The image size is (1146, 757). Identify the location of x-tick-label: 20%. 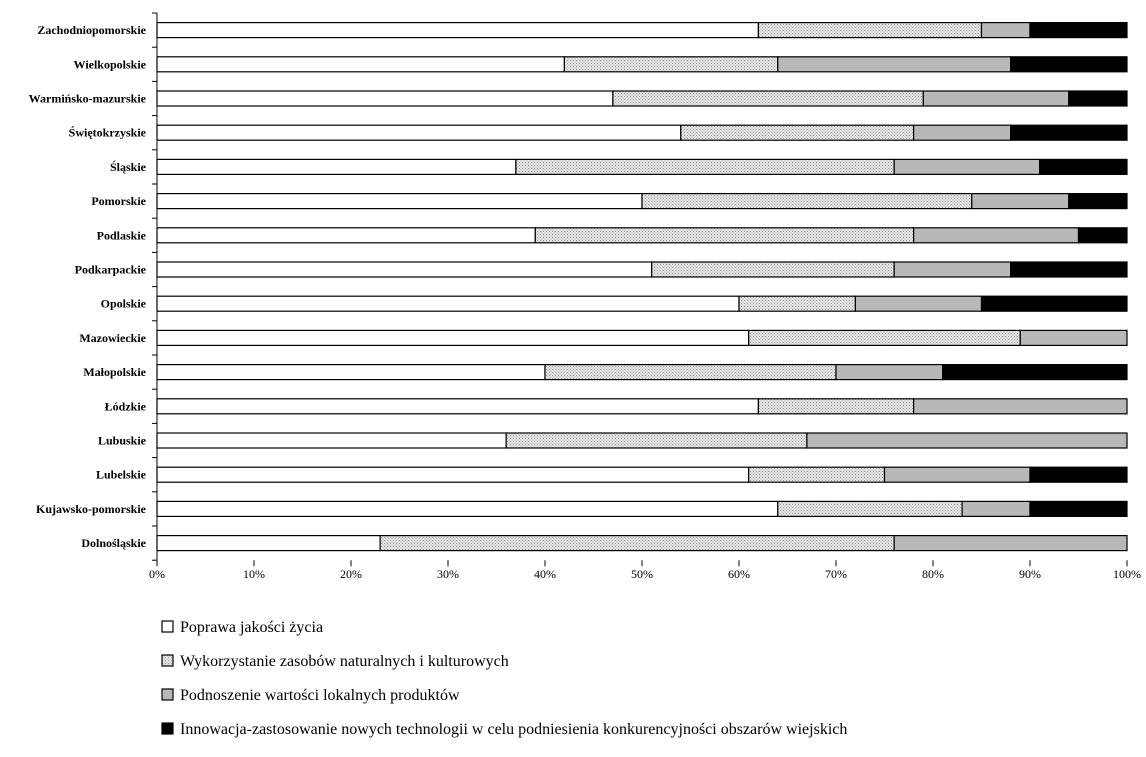
(351, 574).